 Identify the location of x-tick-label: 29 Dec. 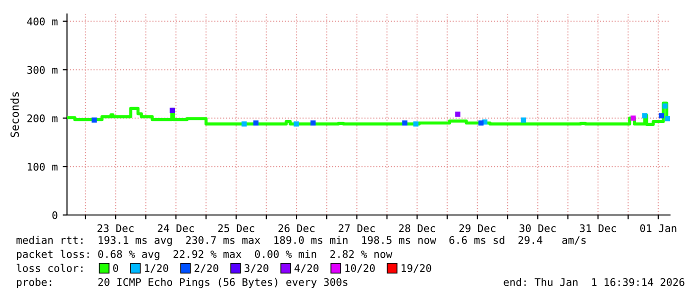
(477, 228).